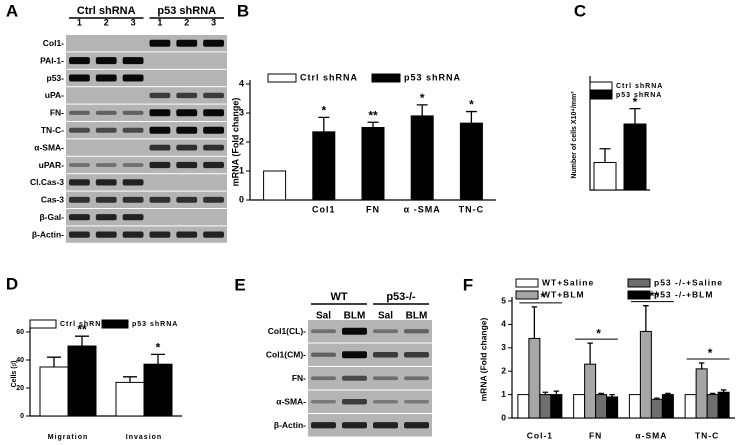 This screenshot has width=738, height=445. I want to click on panel-label: F, so click(468, 284).